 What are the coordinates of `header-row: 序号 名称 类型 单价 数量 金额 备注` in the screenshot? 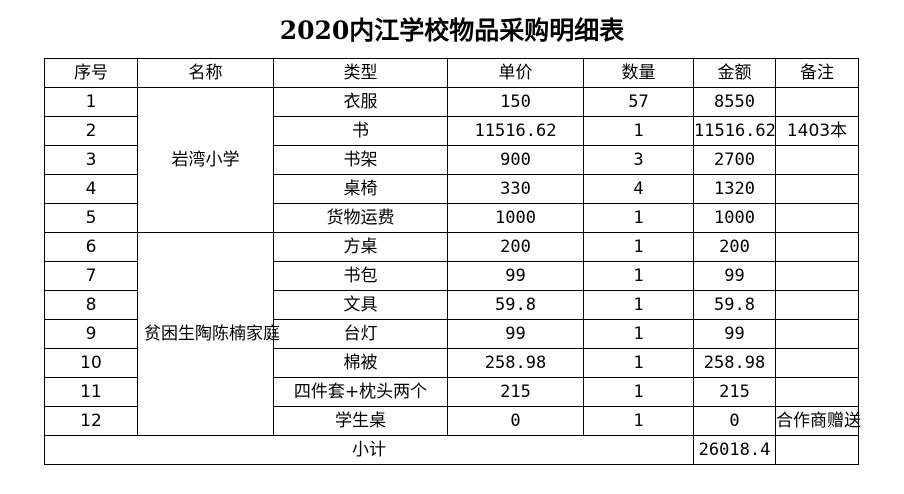 It's located at (451, 73).